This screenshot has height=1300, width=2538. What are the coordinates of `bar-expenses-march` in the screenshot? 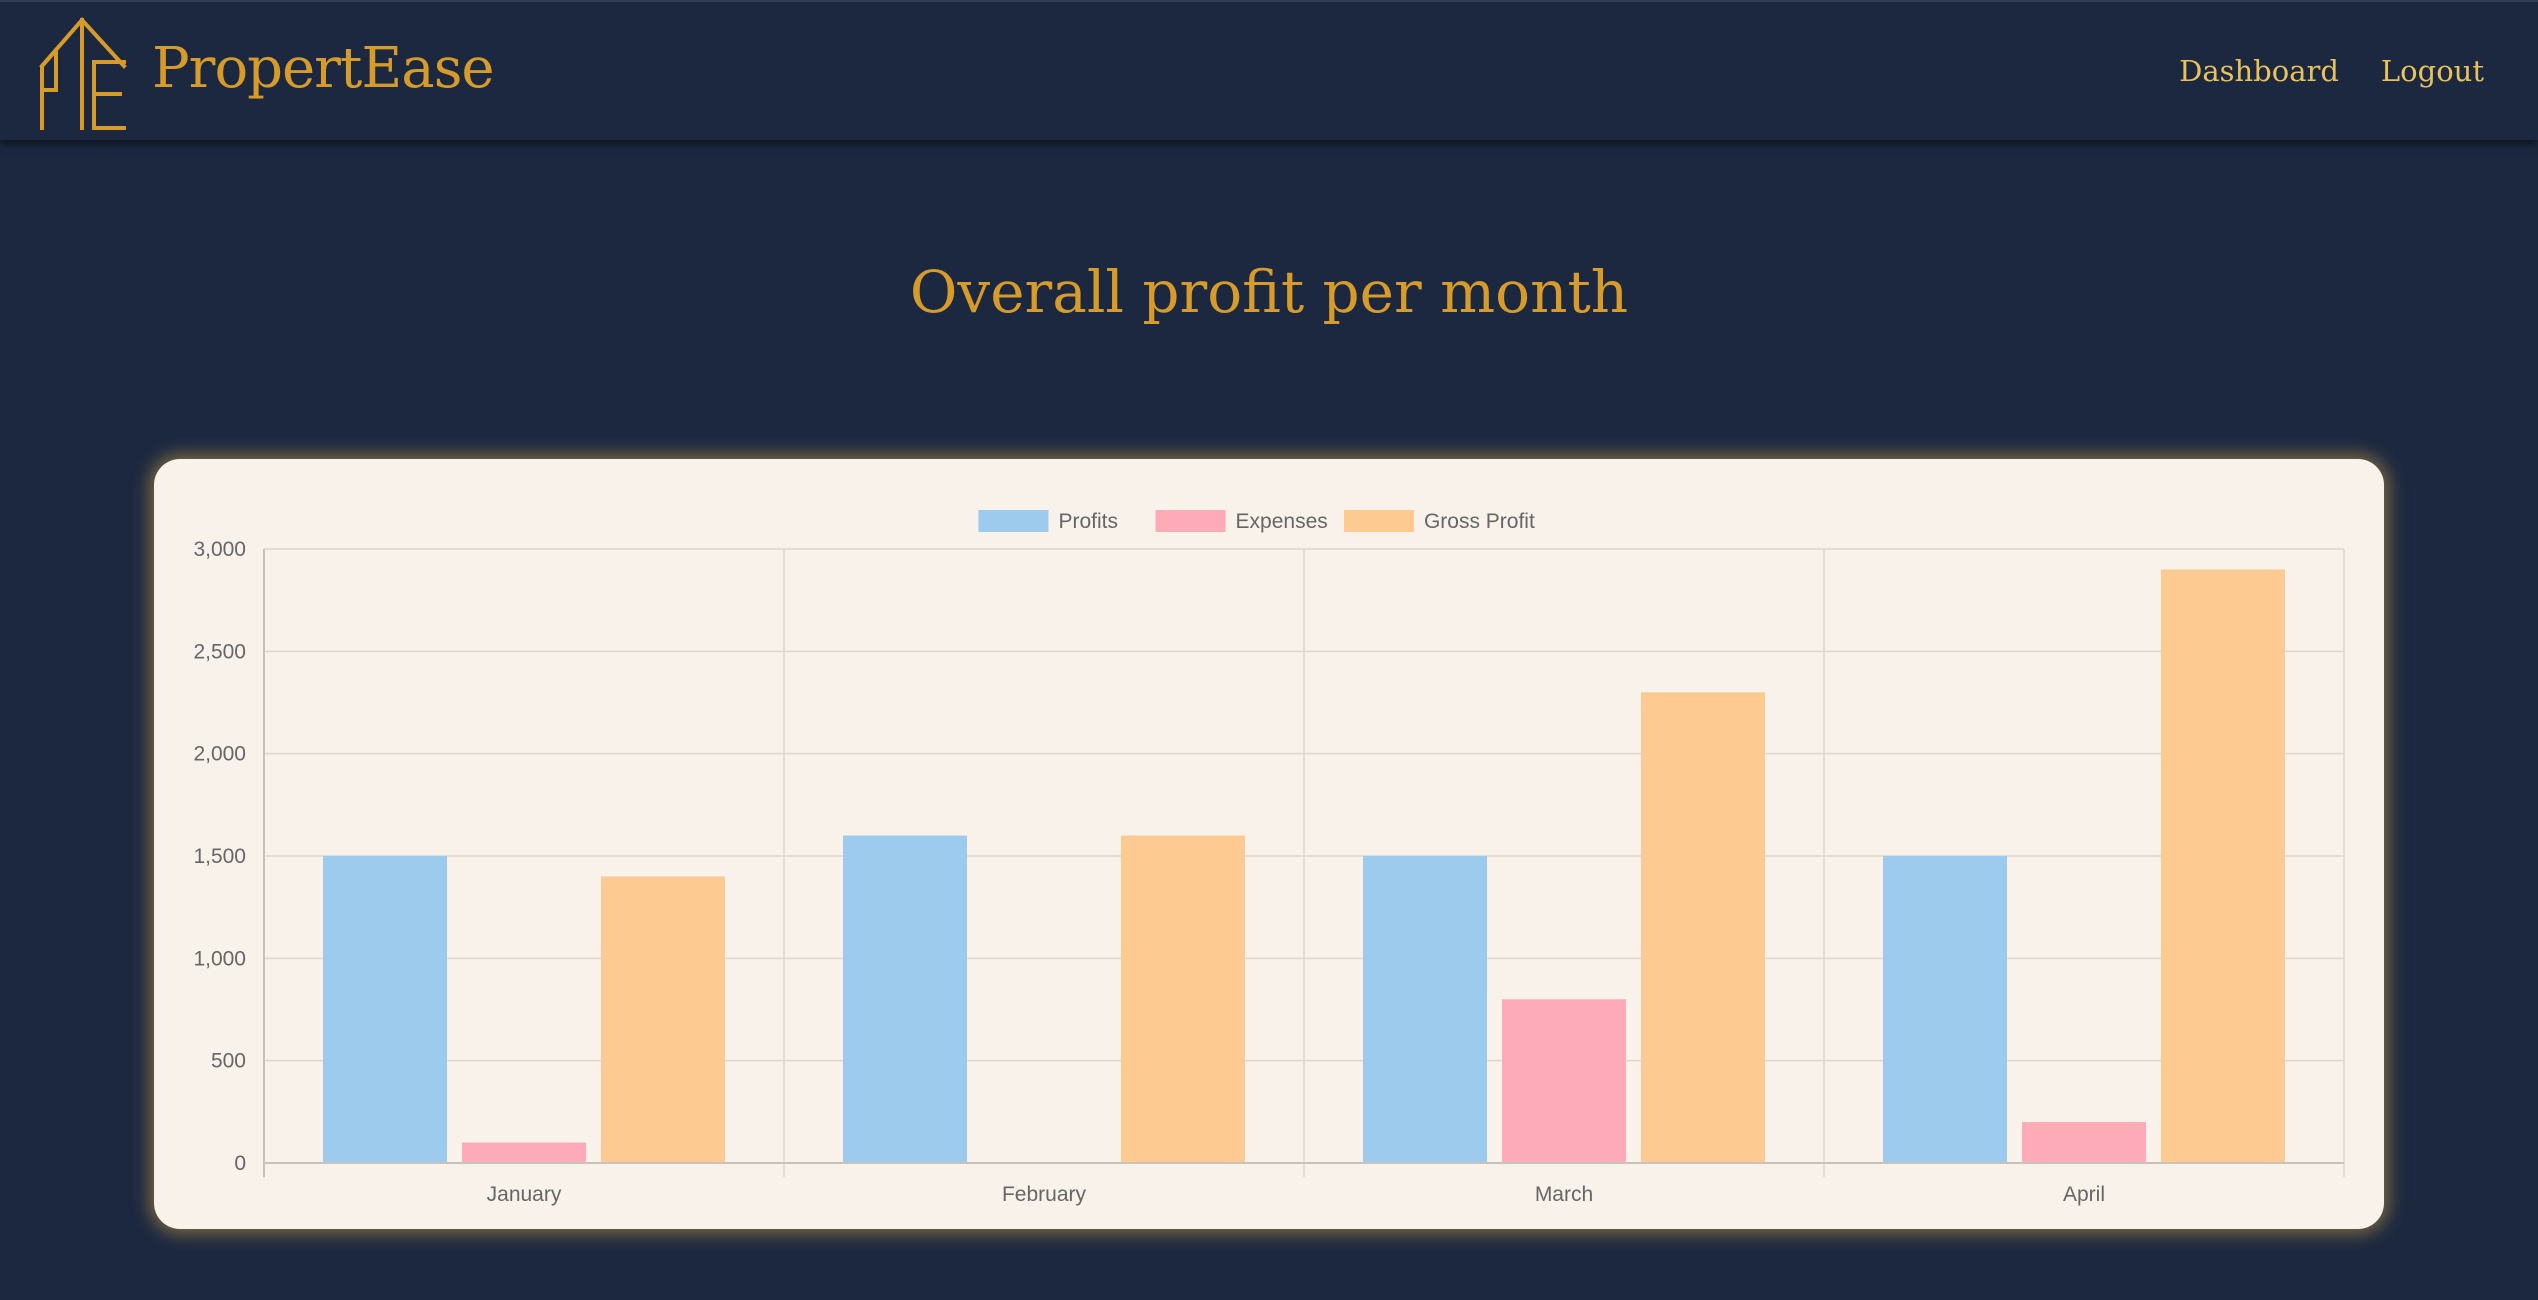 It's located at (1564, 1081).